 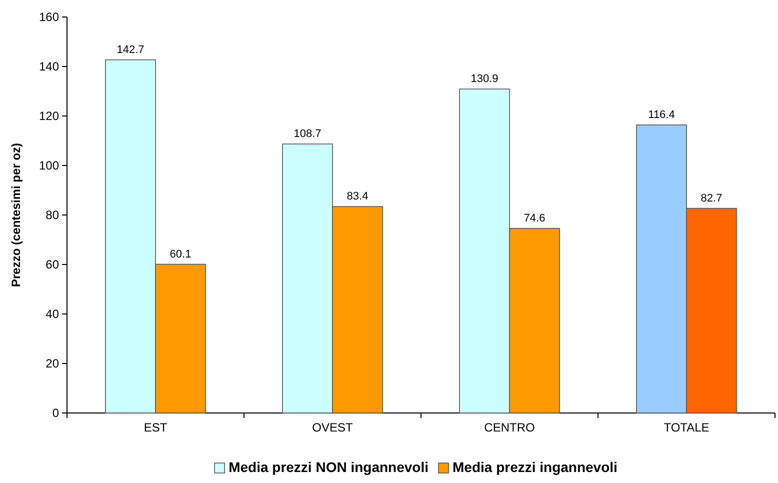 I want to click on x-tick-label: EST, so click(x=156, y=427).